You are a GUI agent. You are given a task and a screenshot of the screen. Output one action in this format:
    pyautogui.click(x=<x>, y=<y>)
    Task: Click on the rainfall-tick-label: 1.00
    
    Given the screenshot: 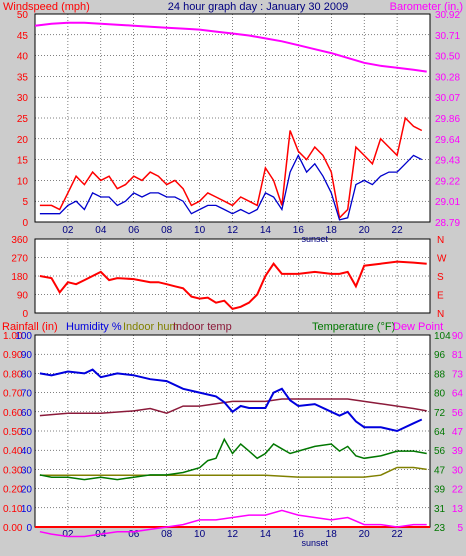 What is the action you would take?
    pyautogui.click(x=13, y=336)
    